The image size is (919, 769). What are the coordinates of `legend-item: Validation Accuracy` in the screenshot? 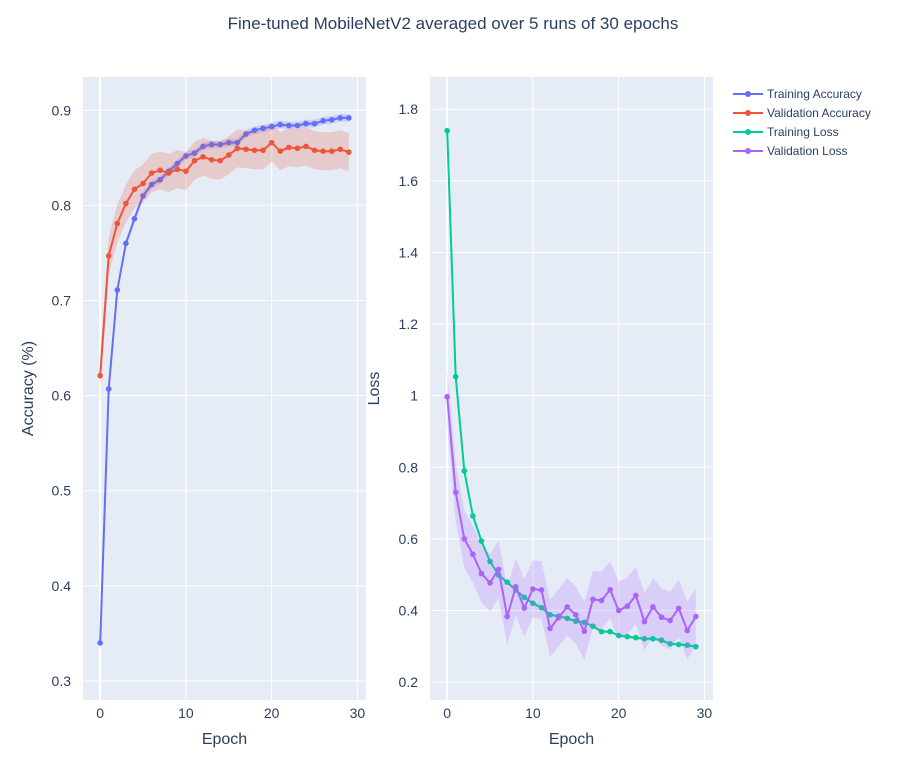 It's located at (802, 113).